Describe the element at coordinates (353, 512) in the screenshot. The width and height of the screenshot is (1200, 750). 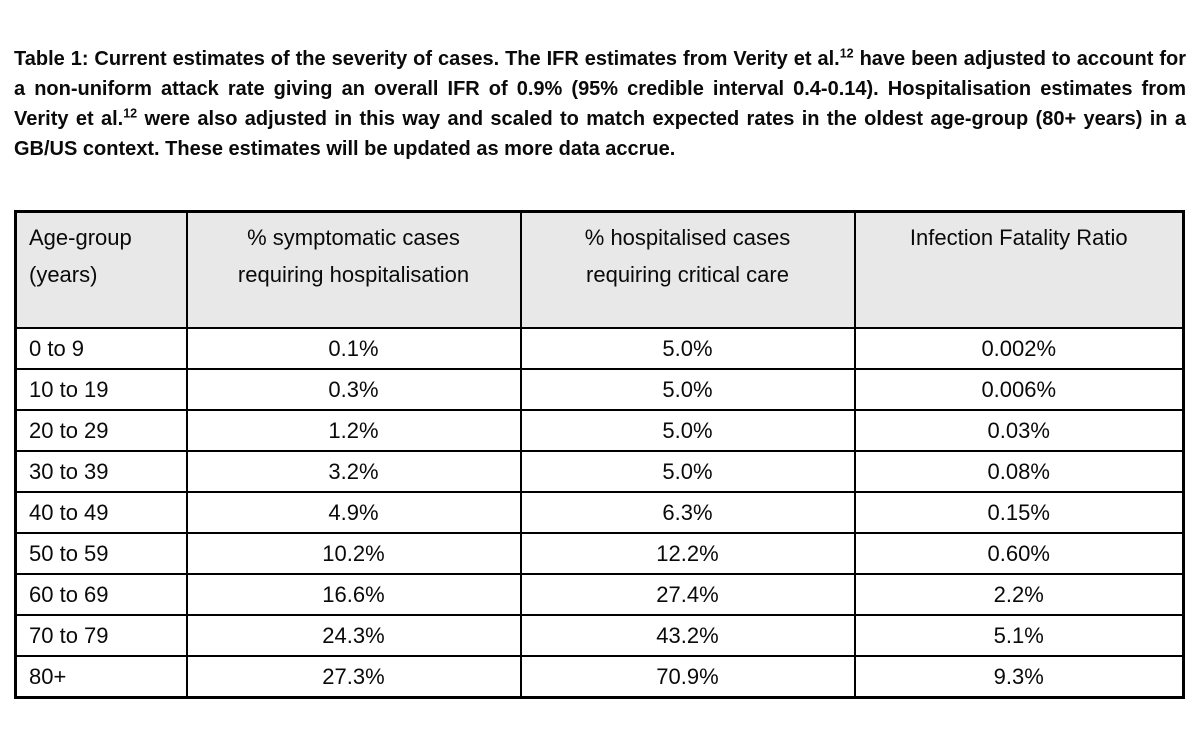
I see `cell-symptomatic-hospitalisation: 4.9%` at that location.